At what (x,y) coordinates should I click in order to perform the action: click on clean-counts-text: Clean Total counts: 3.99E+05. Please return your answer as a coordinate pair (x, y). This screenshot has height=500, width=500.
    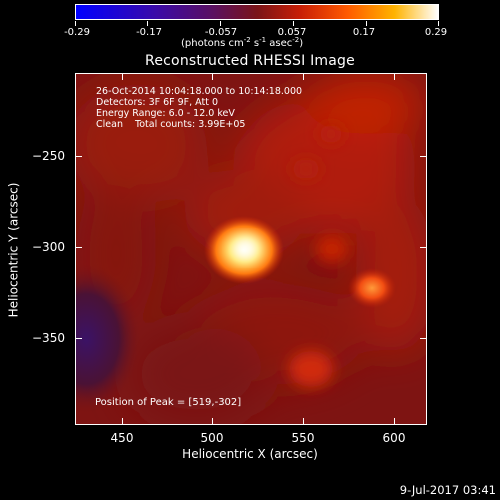
    Looking at the image, I should click on (171, 124).